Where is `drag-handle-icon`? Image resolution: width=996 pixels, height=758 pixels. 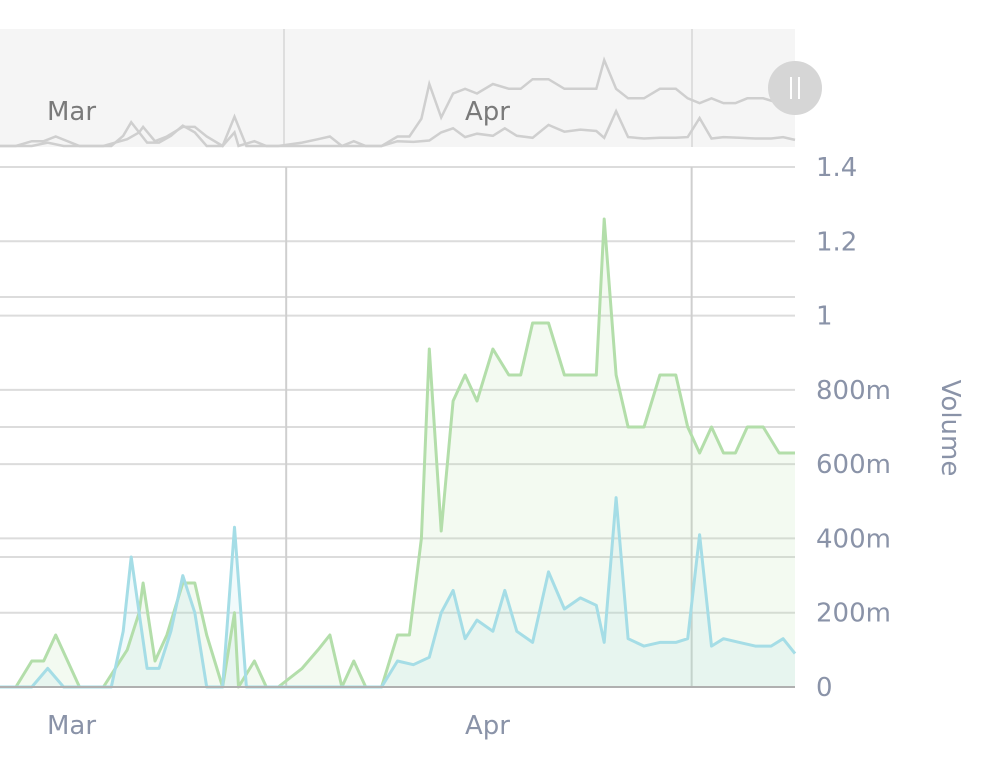
drag-handle-icon is located at coordinates (795, 88).